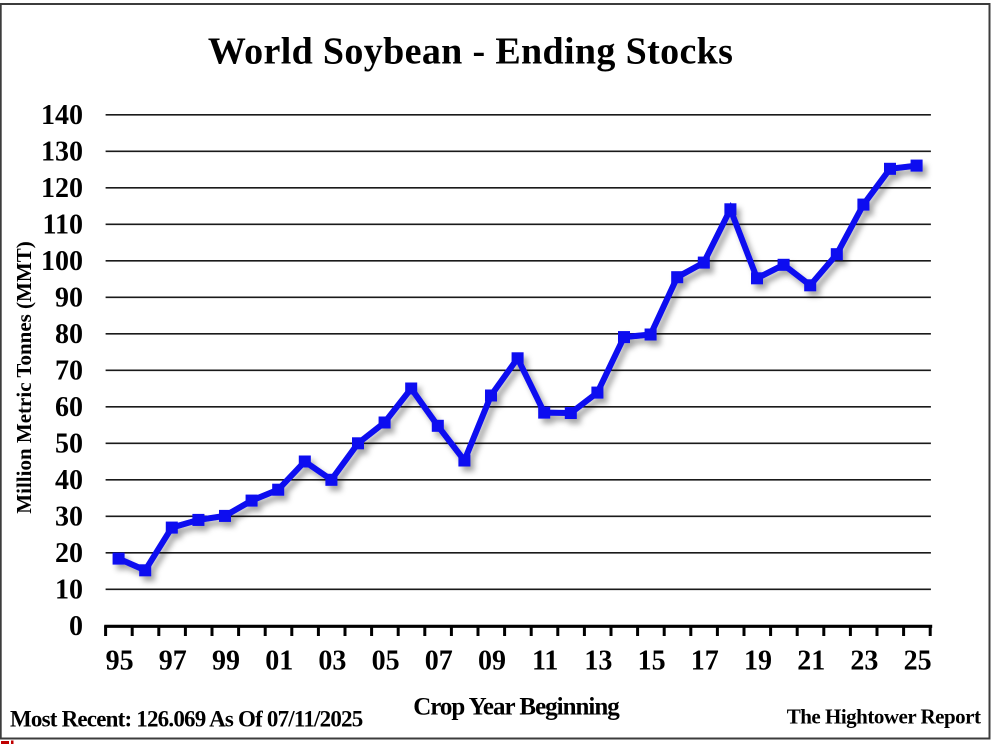 The width and height of the screenshot is (994, 749). I want to click on svg-text: 30, so click(69, 516).